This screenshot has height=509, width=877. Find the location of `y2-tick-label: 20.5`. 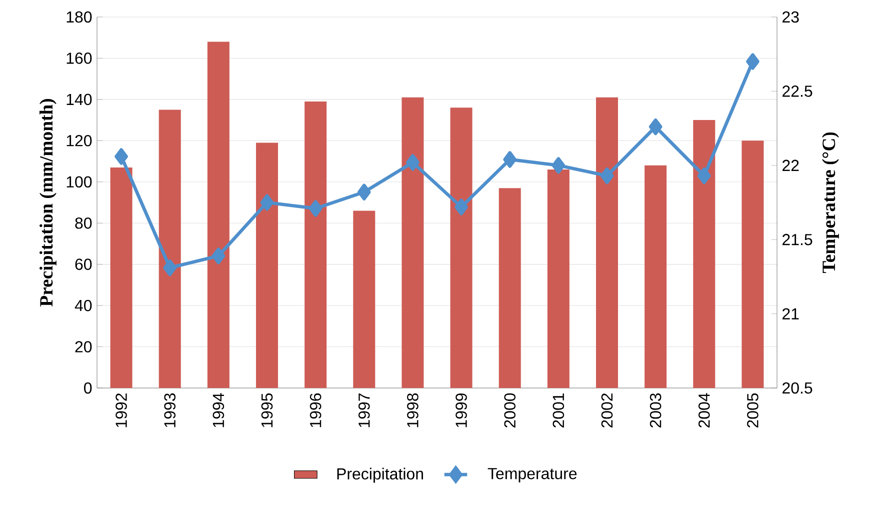

y2-tick-label: 20.5 is located at coordinates (797, 388).